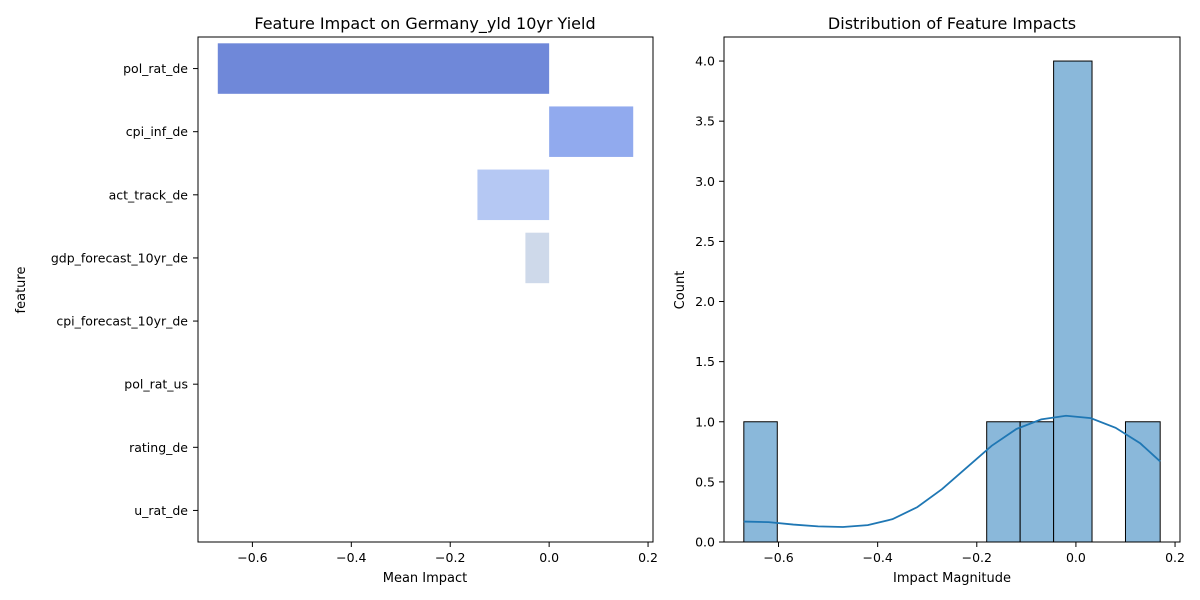 This screenshot has height=600, width=1200. I want to click on y-tick-label-pol_rat_us: pol_rat_us, so click(156, 384).